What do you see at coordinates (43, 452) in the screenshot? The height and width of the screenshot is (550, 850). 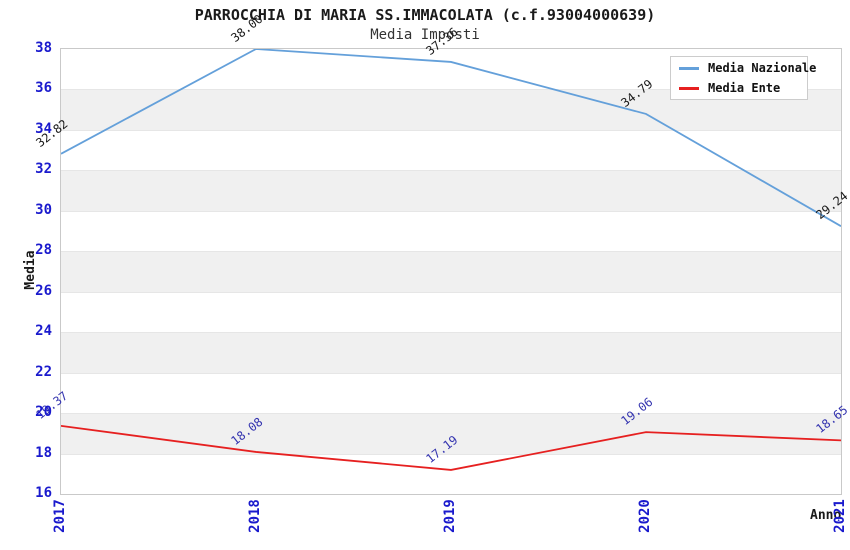 I see `y-tick-label: 18` at bounding box center [43, 452].